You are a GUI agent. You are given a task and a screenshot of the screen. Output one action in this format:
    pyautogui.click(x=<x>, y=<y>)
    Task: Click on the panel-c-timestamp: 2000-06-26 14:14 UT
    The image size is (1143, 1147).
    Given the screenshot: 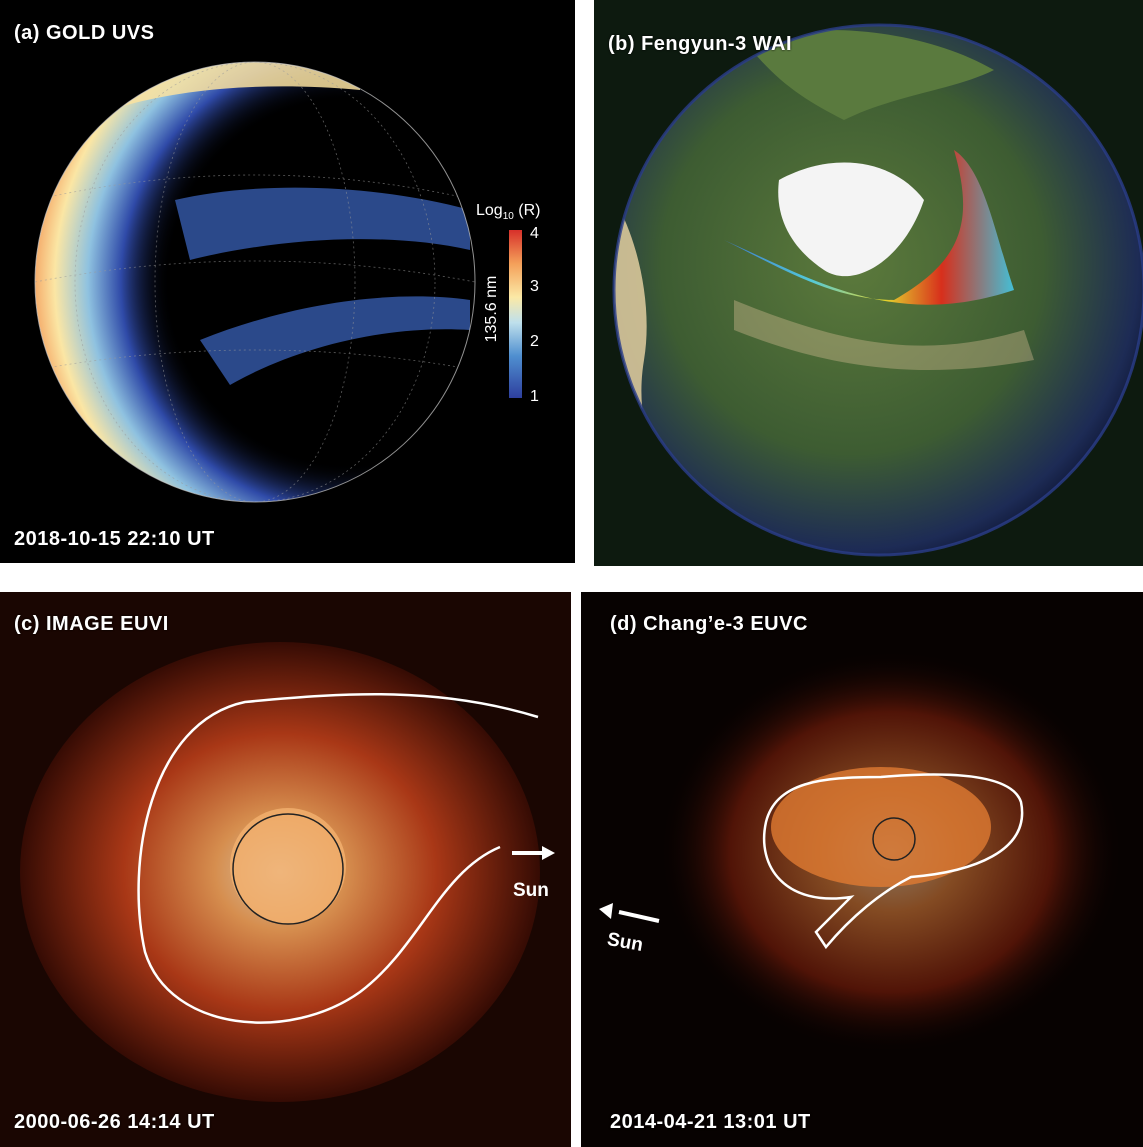 What is the action you would take?
    pyautogui.click(x=114, y=1122)
    